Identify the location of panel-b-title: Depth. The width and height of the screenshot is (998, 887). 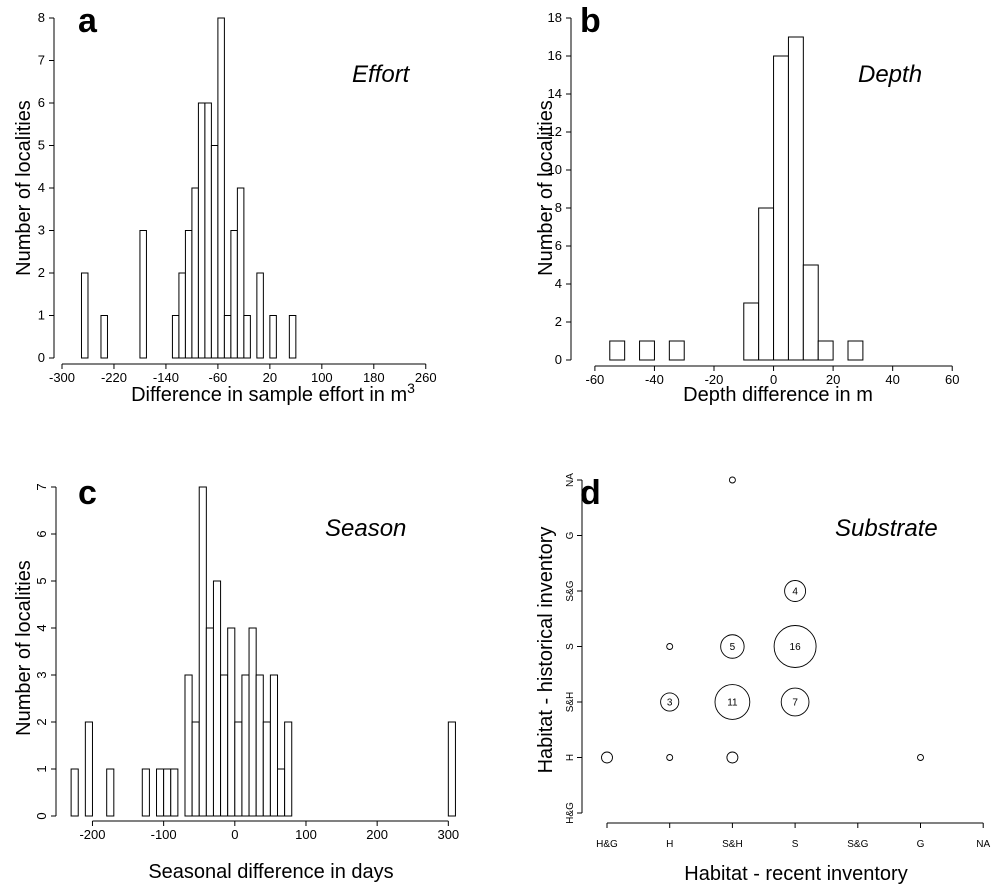
(890, 74).